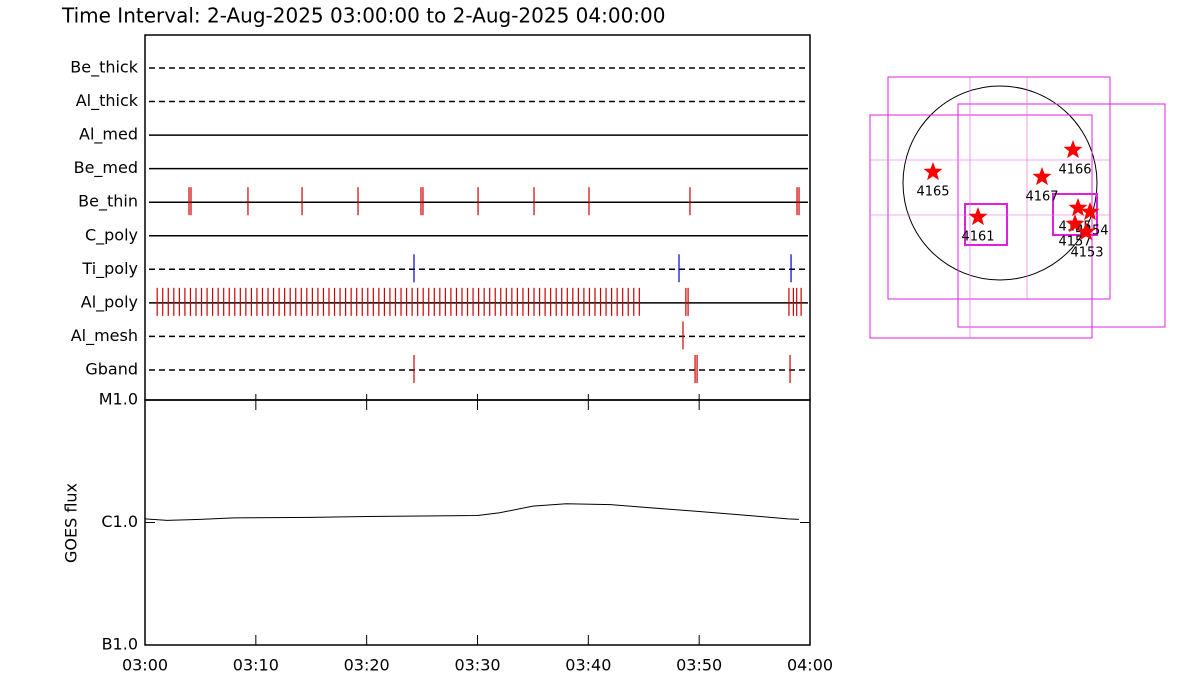 Image resolution: width=1200 pixels, height=700 pixels. What do you see at coordinates (471, 512) in the screenshot?
I see `goes-curve` at bounding box center [471, 512].